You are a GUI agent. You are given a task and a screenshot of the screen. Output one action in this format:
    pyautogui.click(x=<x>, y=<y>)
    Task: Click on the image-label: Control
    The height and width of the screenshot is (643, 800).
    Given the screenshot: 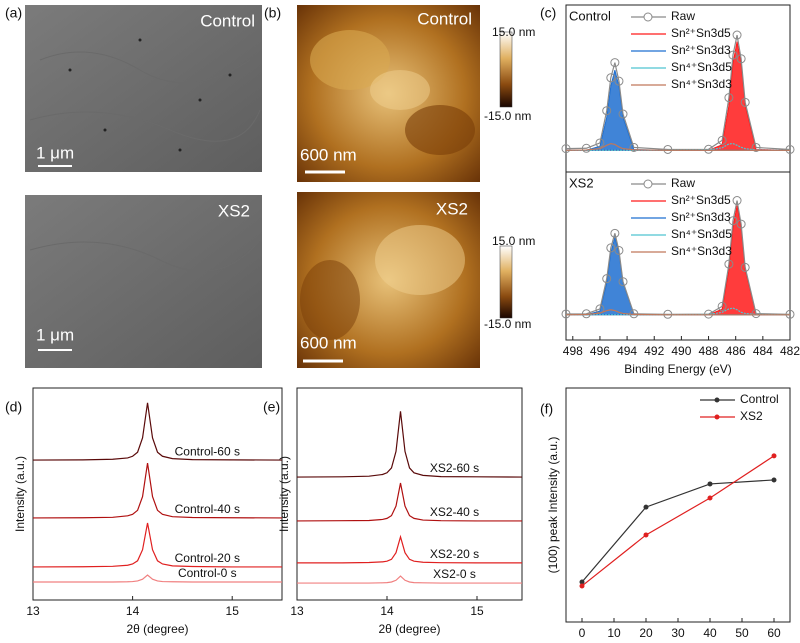 What is the action you would take?
    pyautogui.click(x=227, y=20)
    